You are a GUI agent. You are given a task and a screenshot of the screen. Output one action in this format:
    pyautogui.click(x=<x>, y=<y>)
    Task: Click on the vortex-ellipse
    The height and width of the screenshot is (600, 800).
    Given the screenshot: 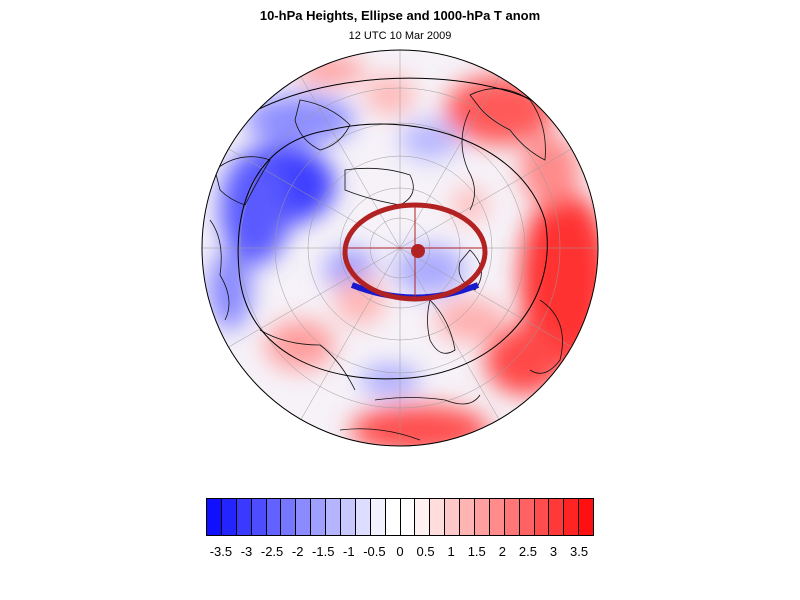 What is the action you would take?
    pyautogui.click(x=415, y=252)
    